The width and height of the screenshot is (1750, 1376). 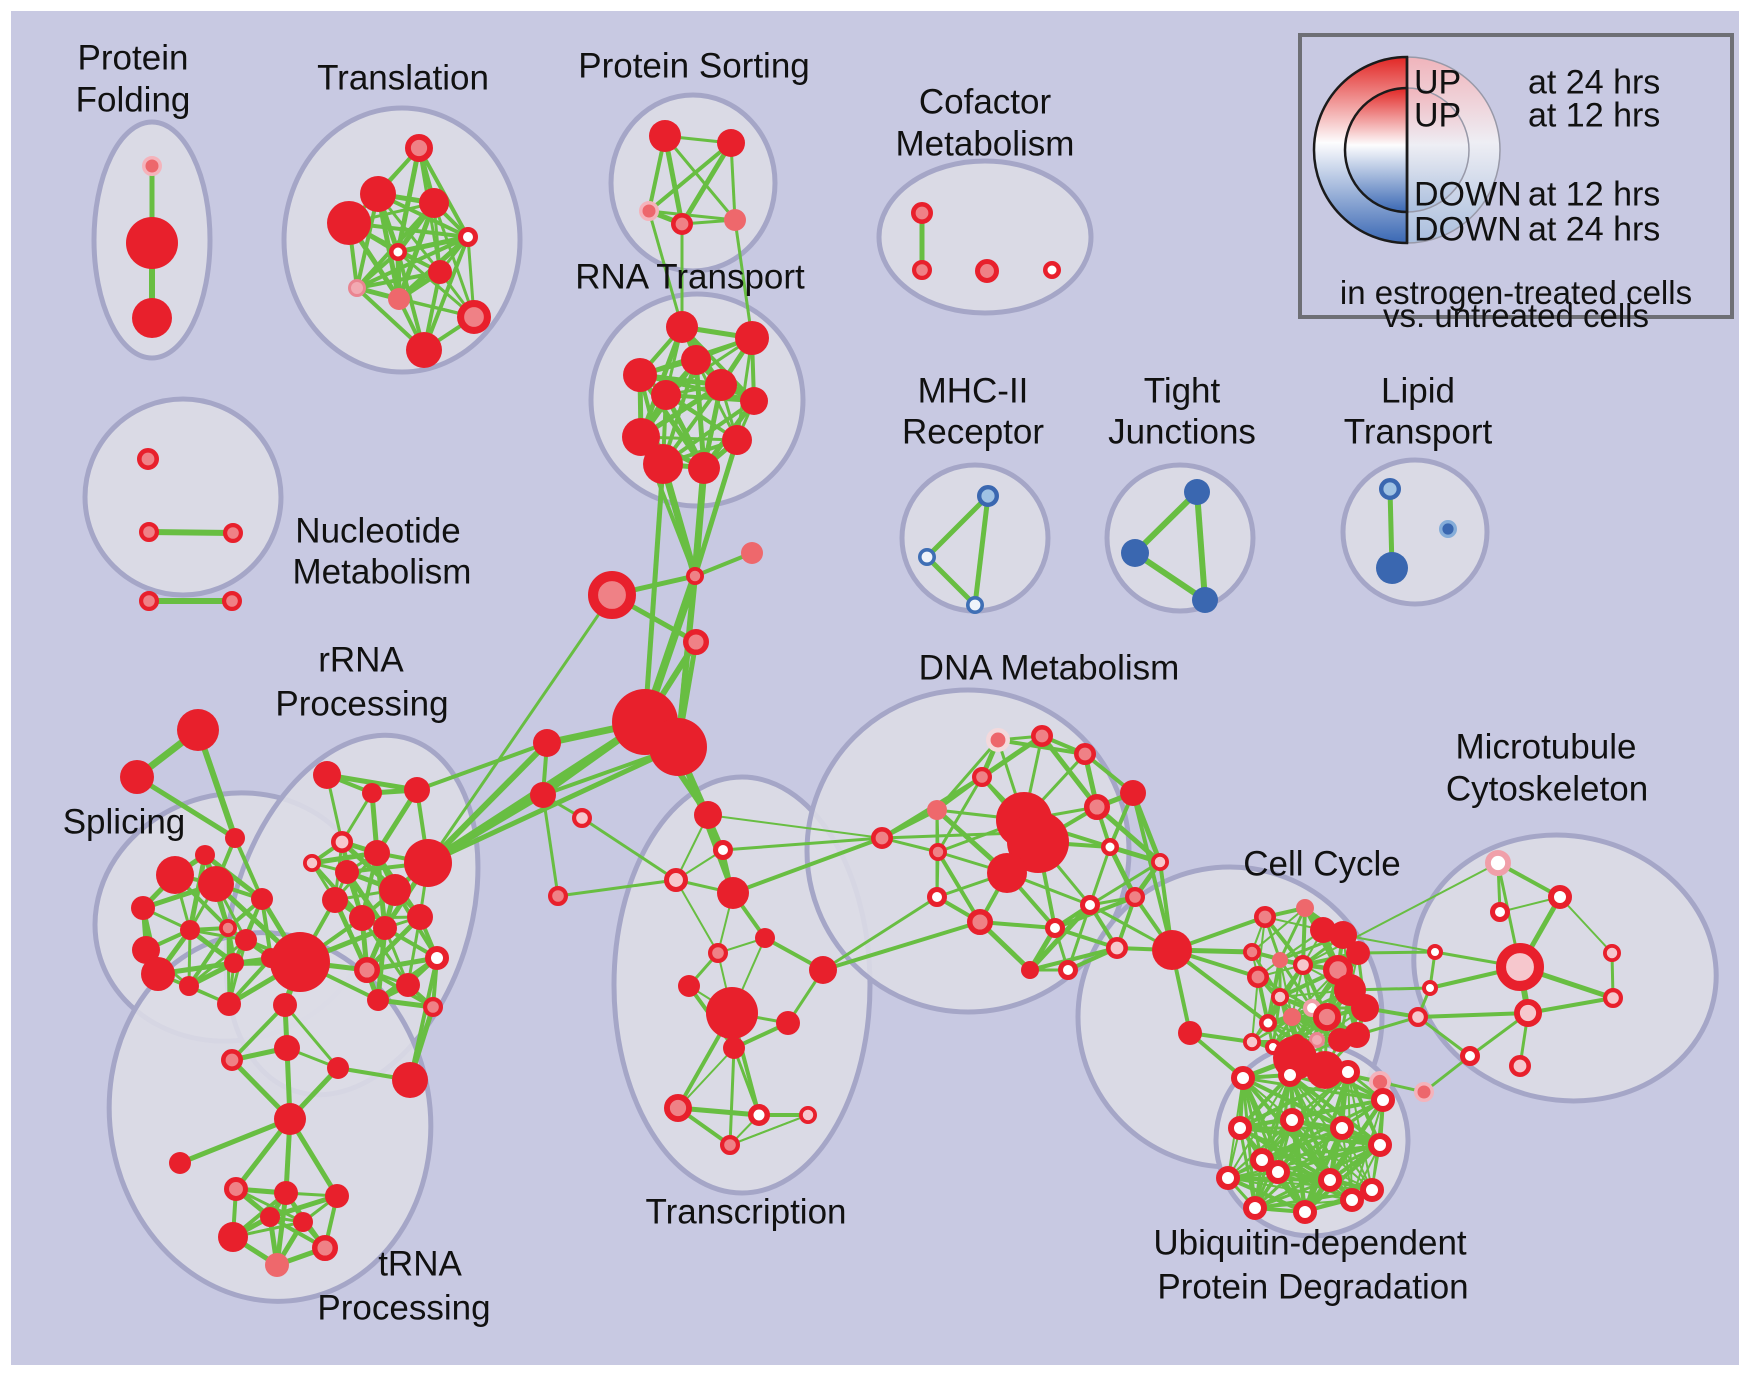 I want to click on cluster-ellipse-nucleotide-metabolism, so click(x=183, y=497).